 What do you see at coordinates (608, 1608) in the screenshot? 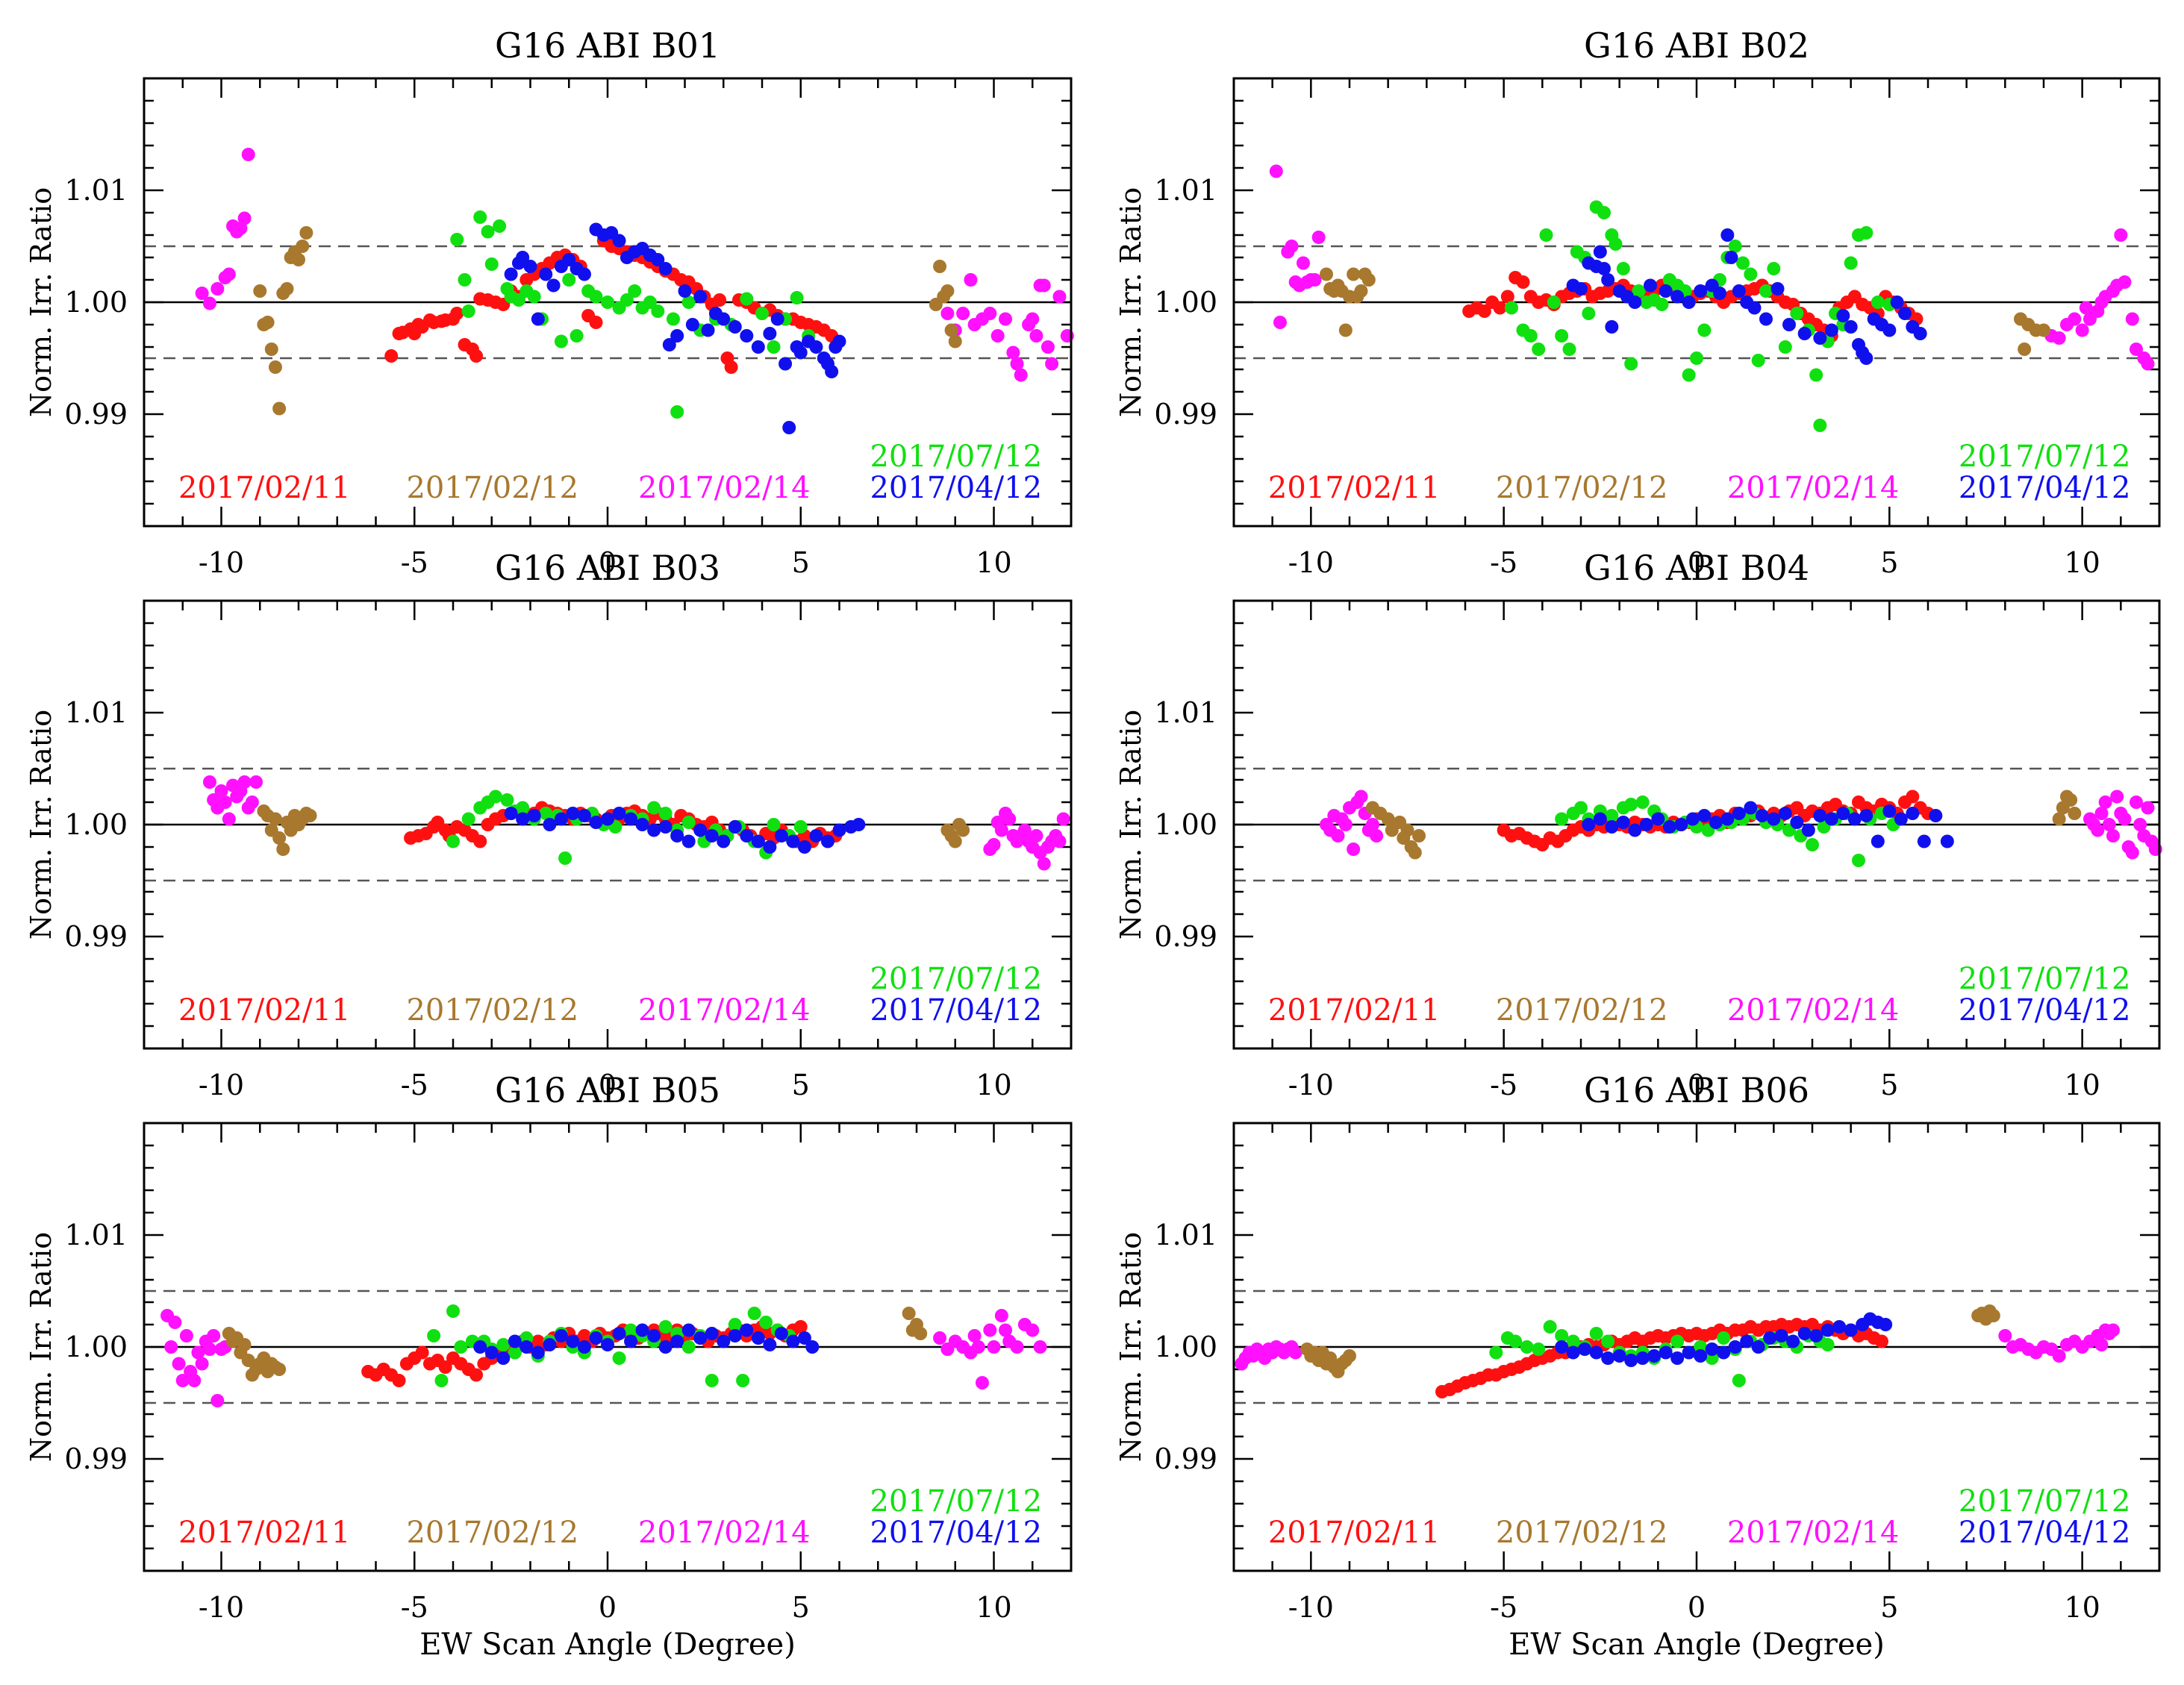
I see `x-tick-label: 0` at bounding box center [608, 1608].